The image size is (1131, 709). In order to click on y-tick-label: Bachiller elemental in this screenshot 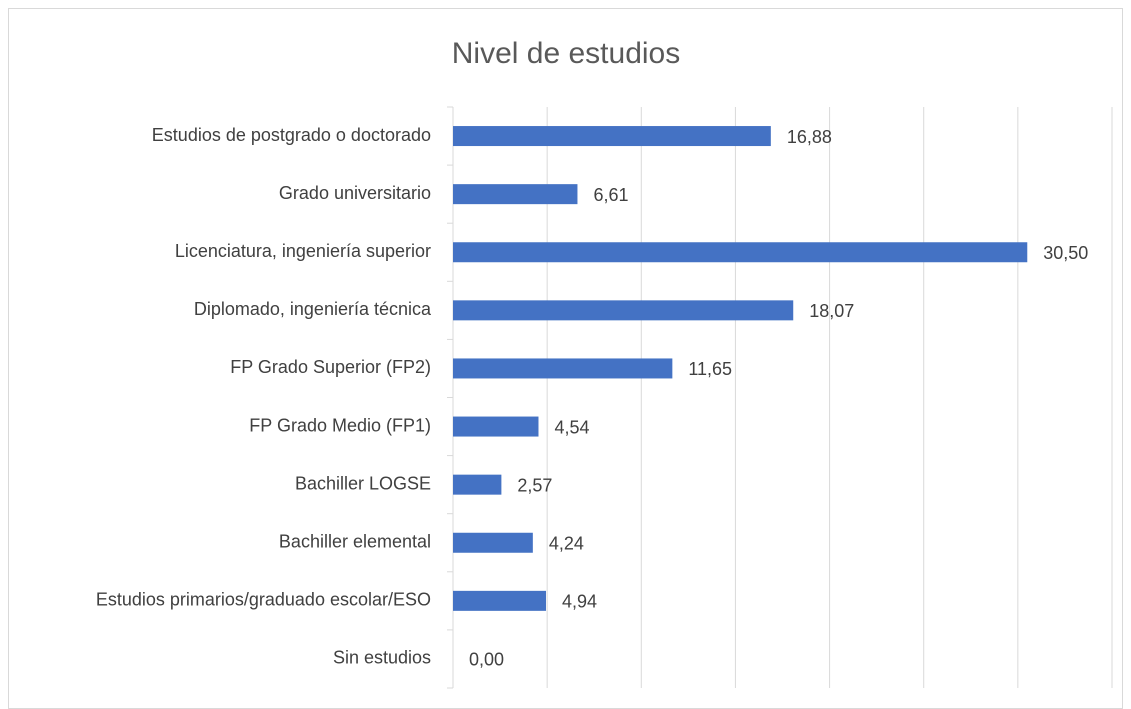, I will do `click(355, 542)`.